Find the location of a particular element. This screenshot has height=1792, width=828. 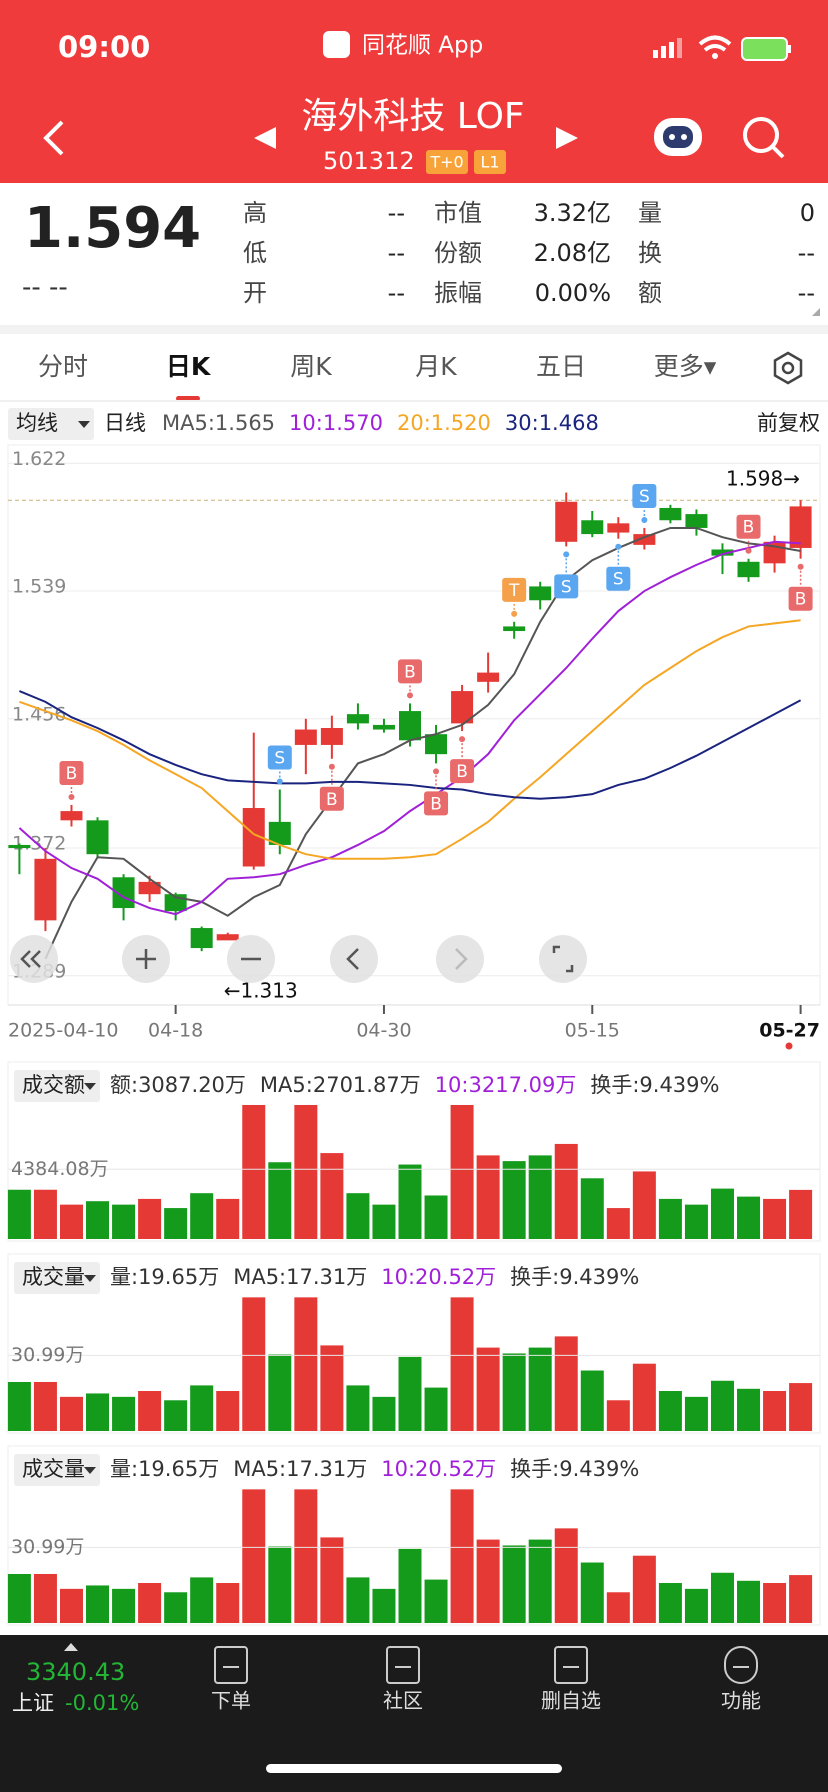

nav-label: 社区 is located at coordinates (403, 1701).